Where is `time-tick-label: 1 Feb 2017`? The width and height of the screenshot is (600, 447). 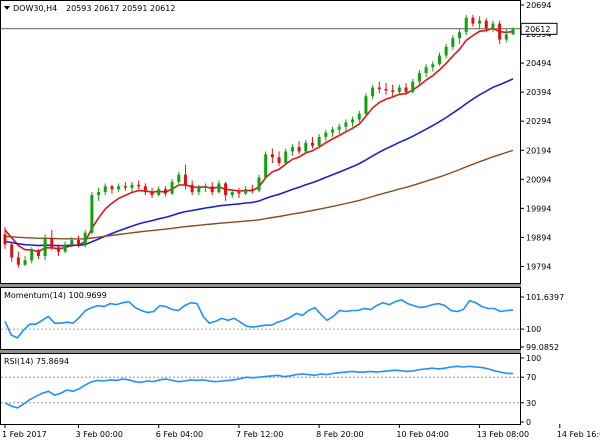 time-tick-label: 1 Feb 2017 is located at coordinates (24, 434).